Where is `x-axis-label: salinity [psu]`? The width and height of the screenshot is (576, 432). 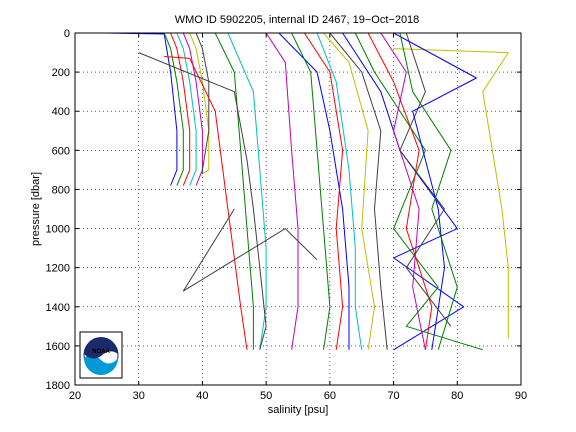
x-axis-label: salinity [psu] is located at coordinates (298, 410).